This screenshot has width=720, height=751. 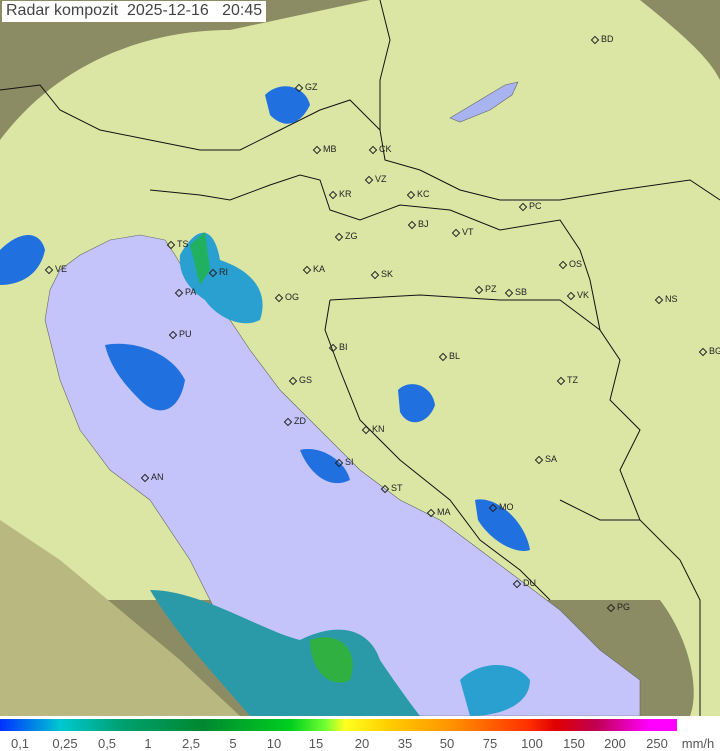 I want to click on city-marker: BG, so click(x=710, y=351).